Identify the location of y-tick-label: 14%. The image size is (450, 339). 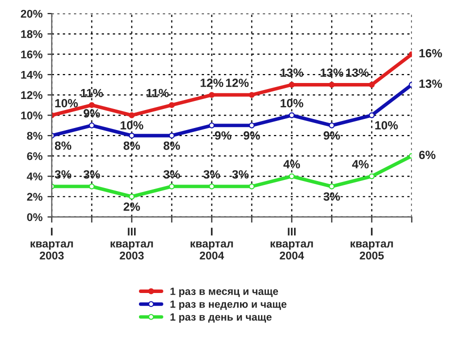
(31, 74).